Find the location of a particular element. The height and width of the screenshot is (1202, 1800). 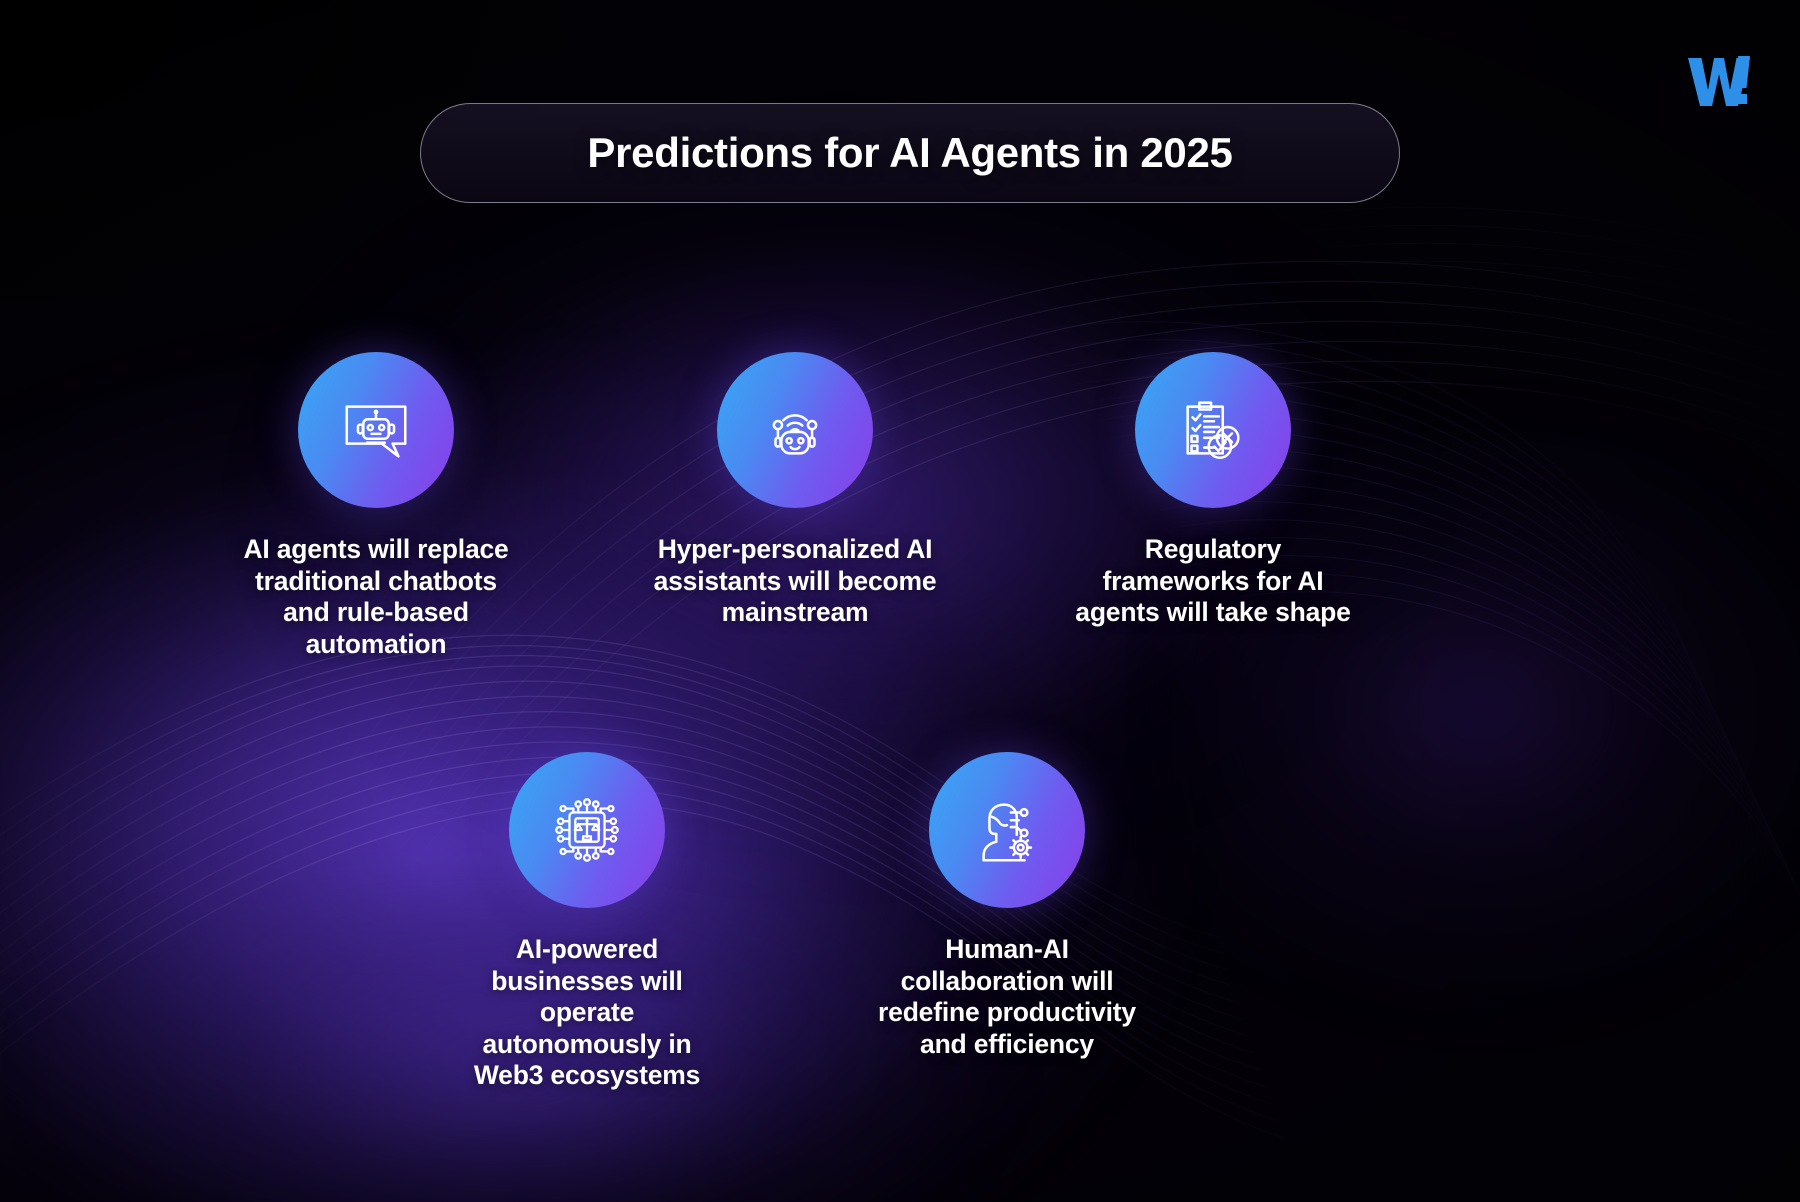

webisoft-w-logo is located at coordinates (1719, 82).